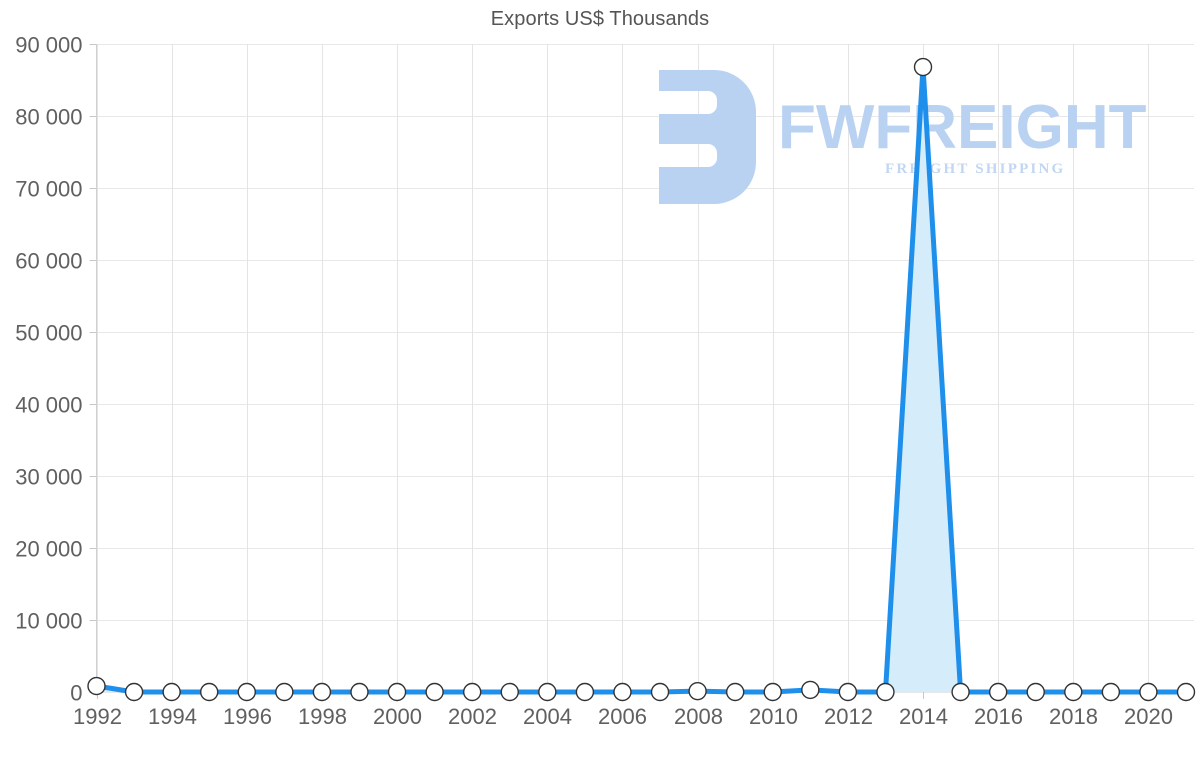  I want to click on x-axis-tick-label: 1998, so click(322, 716).